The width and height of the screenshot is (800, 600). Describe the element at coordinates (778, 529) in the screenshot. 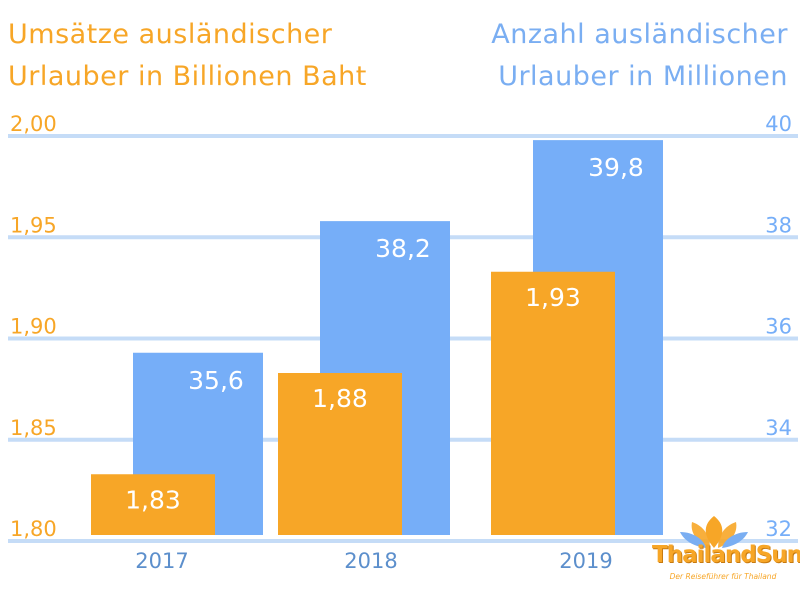

I see `y-right-tick-label: 32` at that location.